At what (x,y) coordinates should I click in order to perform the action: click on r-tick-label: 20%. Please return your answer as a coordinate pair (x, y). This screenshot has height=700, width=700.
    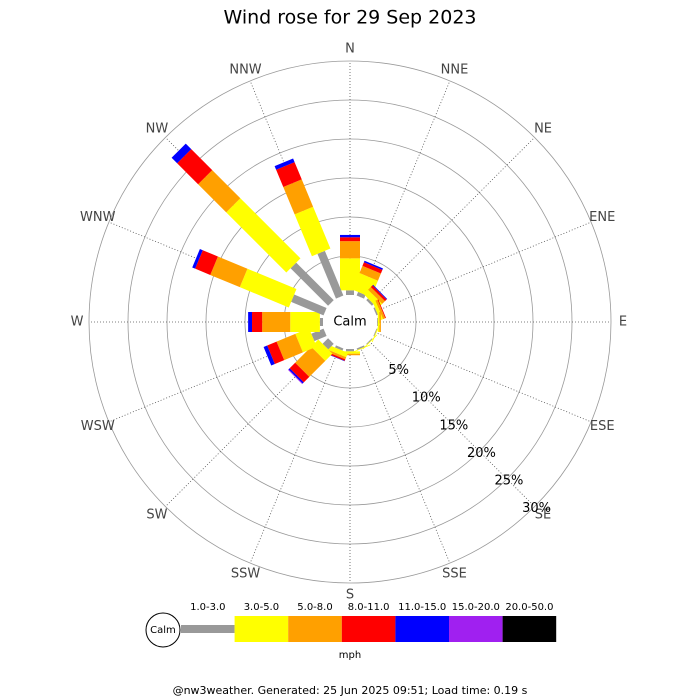
    Looking at the image, I should click on (481, 453).